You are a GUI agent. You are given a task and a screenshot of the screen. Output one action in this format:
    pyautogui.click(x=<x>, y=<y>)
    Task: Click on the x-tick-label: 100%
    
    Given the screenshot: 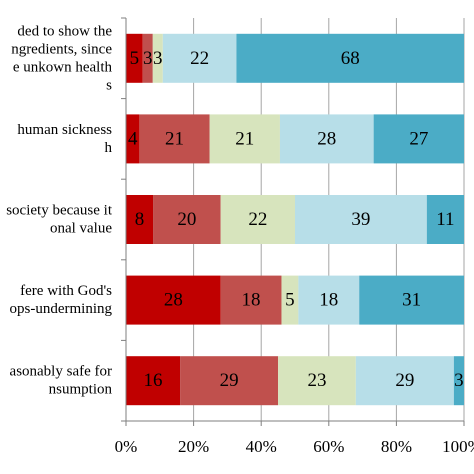 What is the action you would take?
    pyautogui.click(x=458, y=446)
    